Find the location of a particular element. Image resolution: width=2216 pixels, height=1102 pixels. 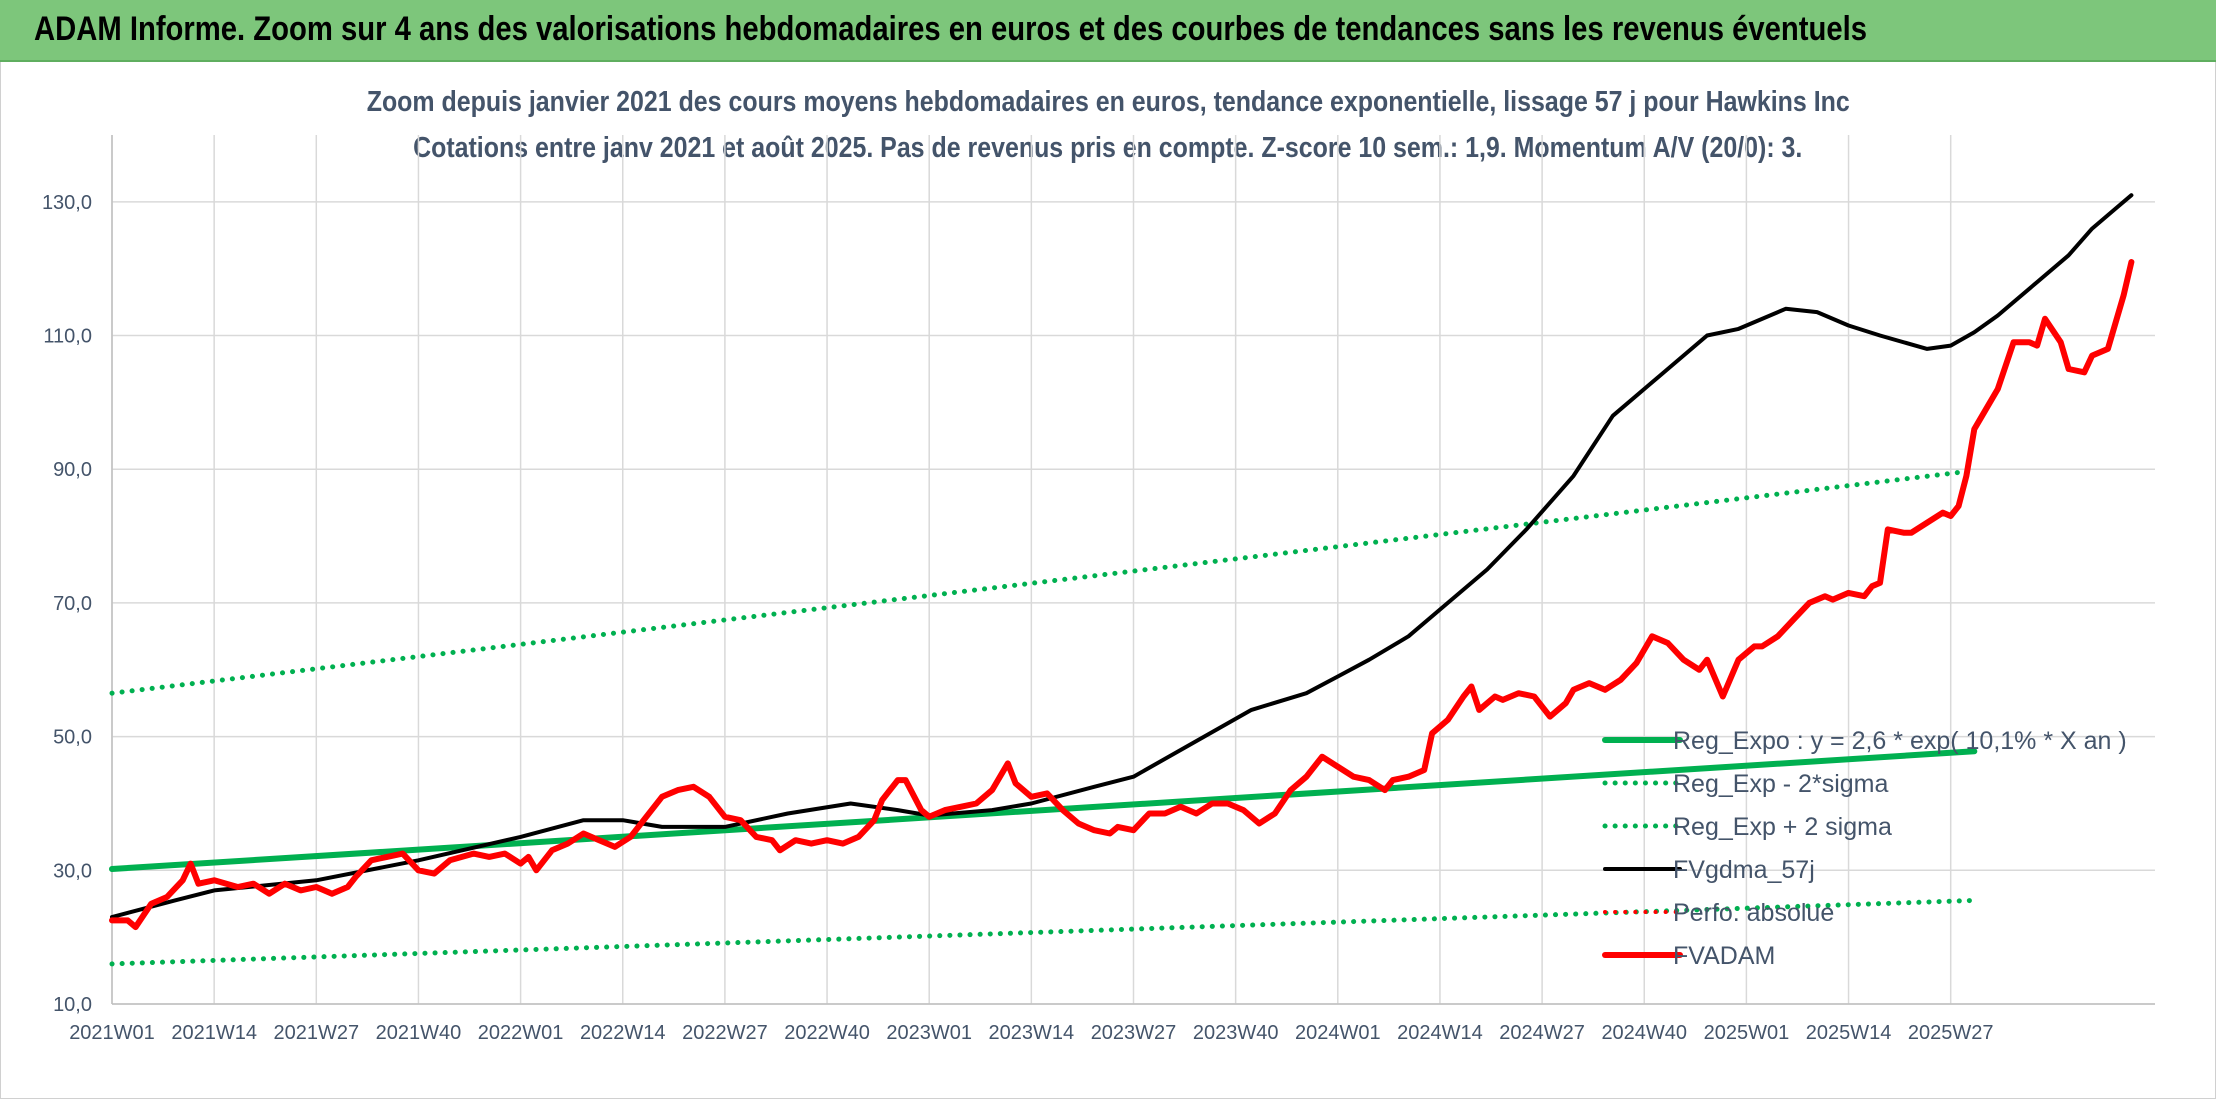

x-tick-label: 2023W27 is located at coordinates (1134, 1033).